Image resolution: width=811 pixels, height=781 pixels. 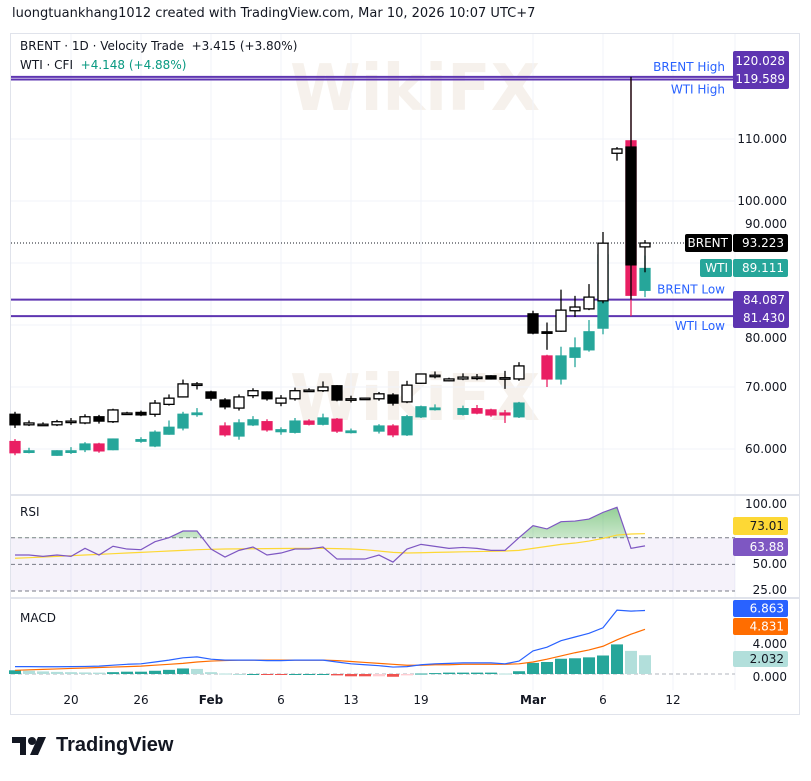 I want to click on rsi-ma-line, so click(x=330, y=546).